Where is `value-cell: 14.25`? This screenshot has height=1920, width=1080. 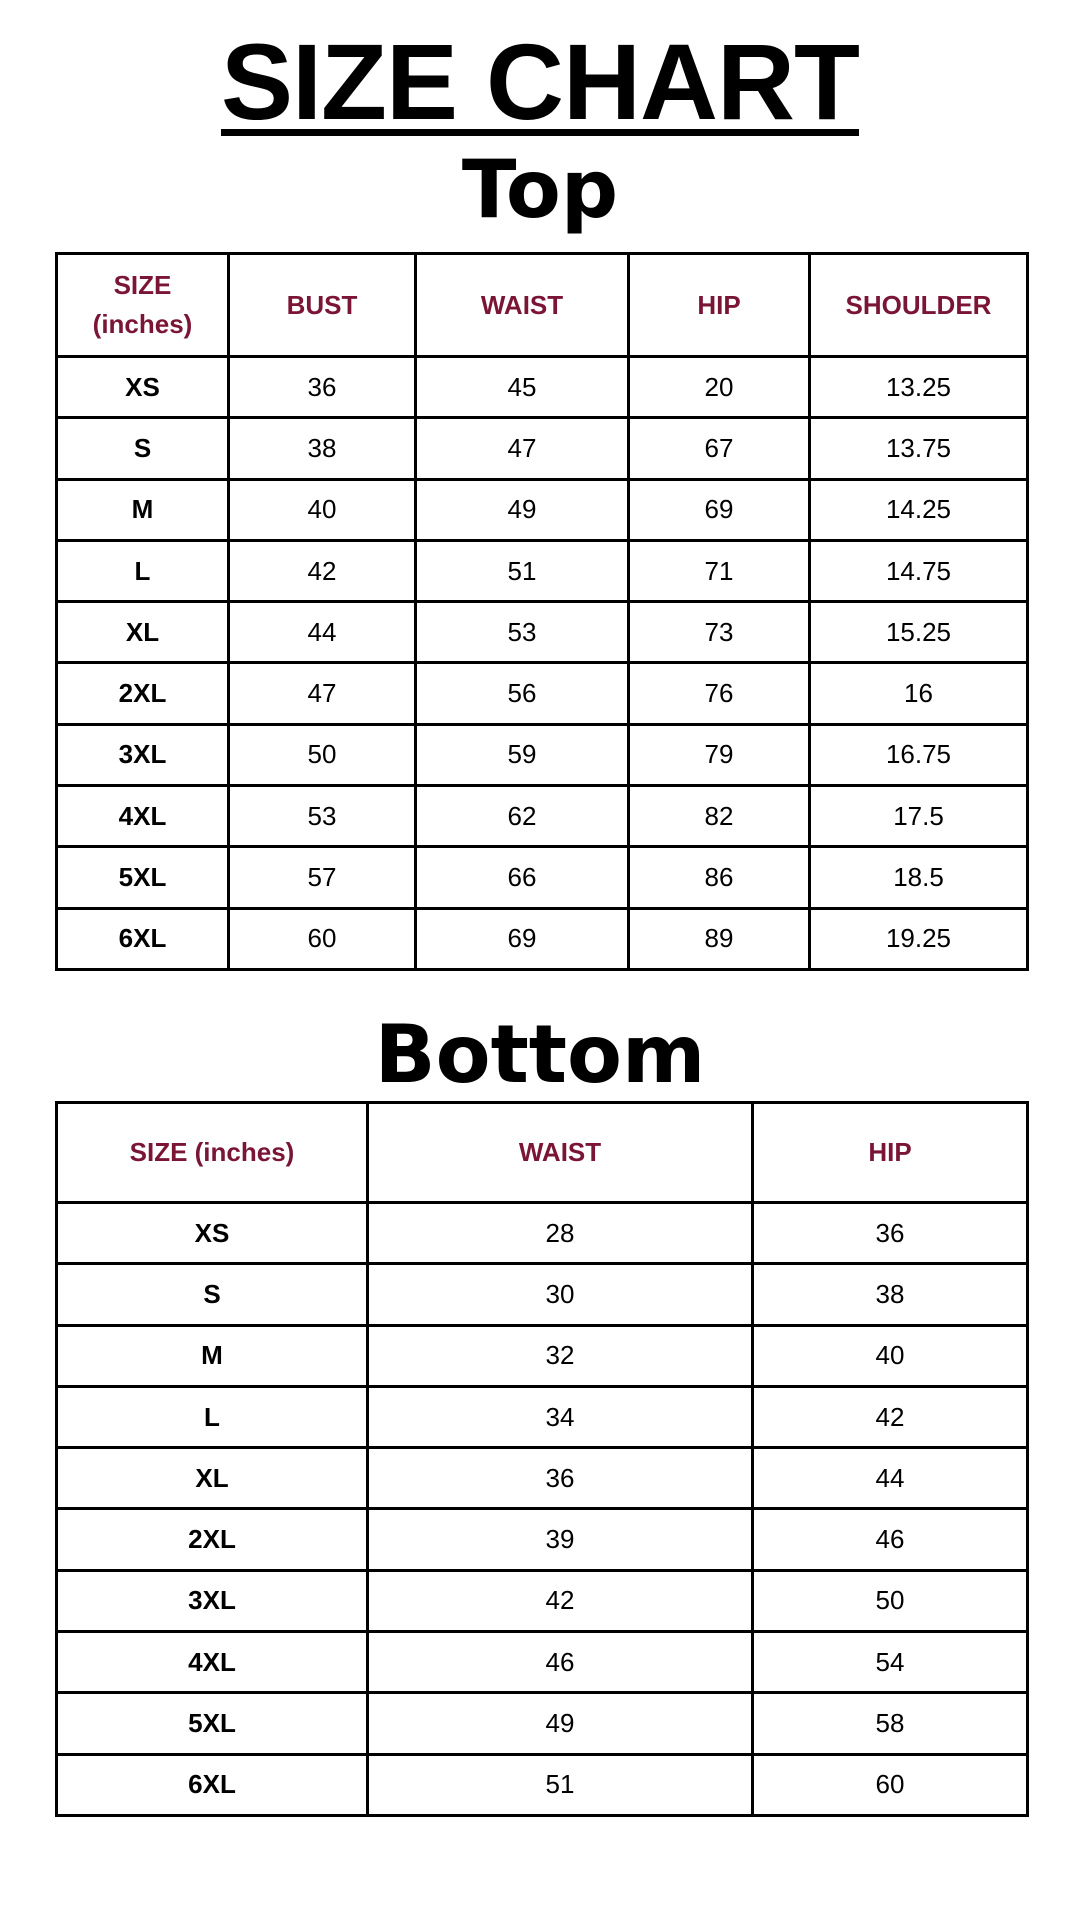
value-cell: 14.25 is located at coordinates (918, 509).